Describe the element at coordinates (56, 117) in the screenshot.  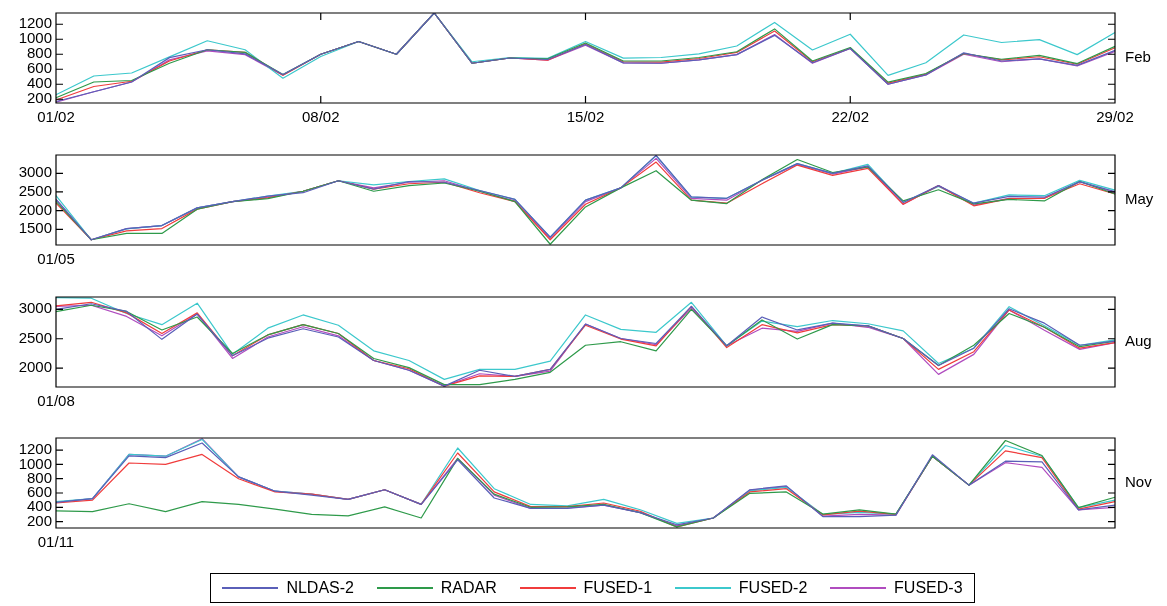
I see `x-tick-label: 01/02` at that location.